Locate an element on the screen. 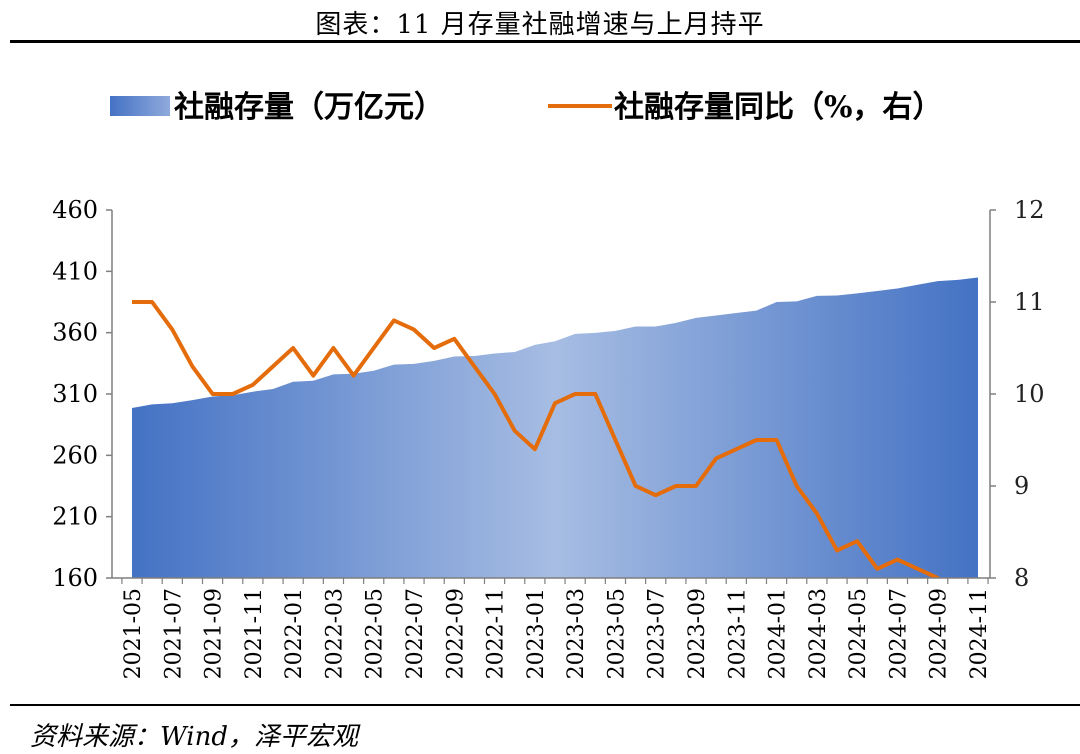  legend-swatch-area is located at coordinates (140, 106).